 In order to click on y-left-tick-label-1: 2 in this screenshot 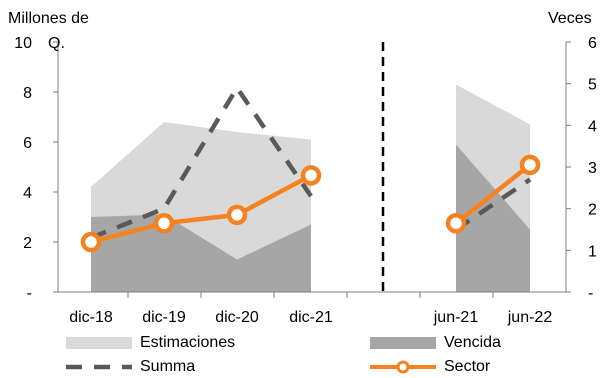, I will do `click(27, 243)`.